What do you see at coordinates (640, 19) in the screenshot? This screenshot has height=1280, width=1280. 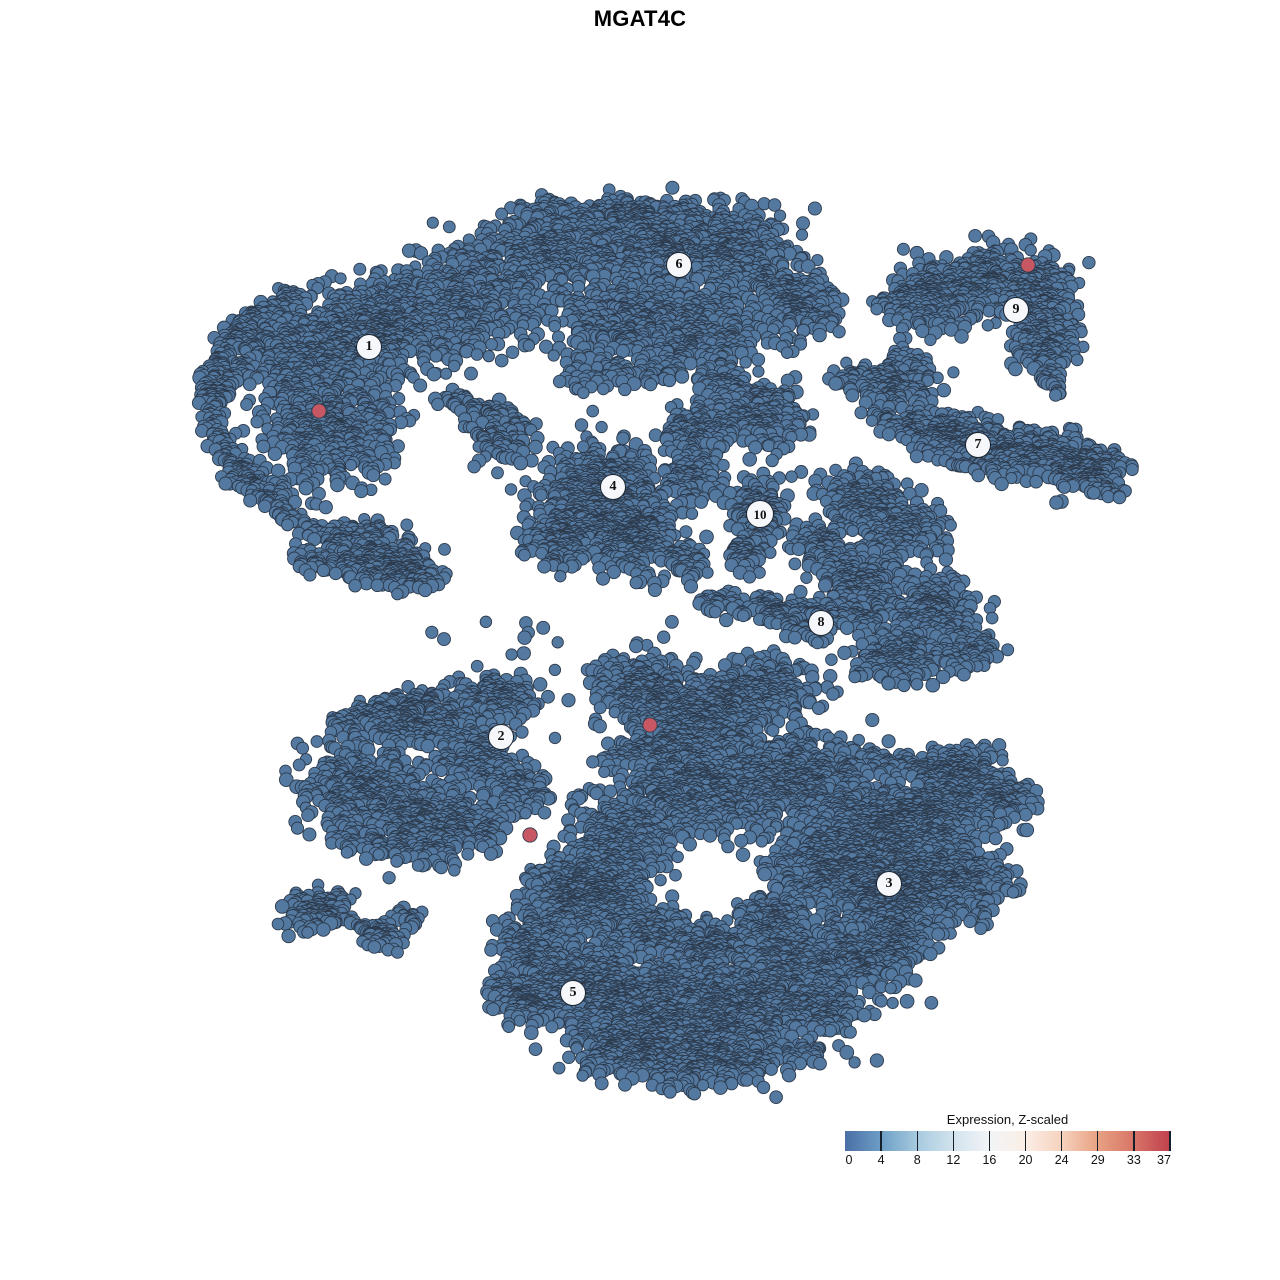 I see `page-title: MGAT4C` at bounding box center [640, 19].